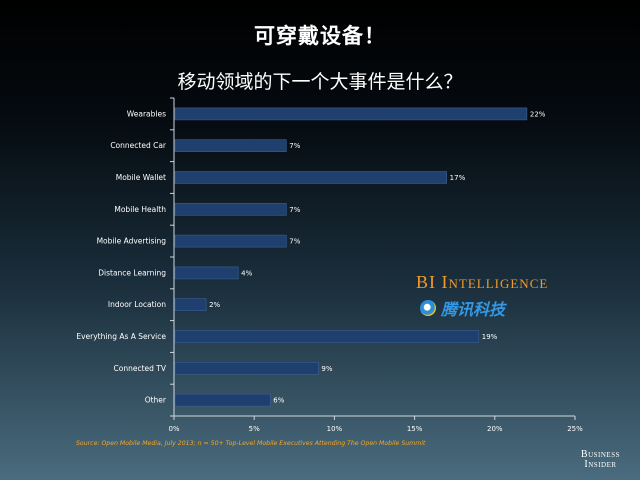 This screenshot has width=640, height=480. Describe the element at coordinates (473, 309) in the screenshot. I see `tencent-tech-label: 腾讯科技` at that location.